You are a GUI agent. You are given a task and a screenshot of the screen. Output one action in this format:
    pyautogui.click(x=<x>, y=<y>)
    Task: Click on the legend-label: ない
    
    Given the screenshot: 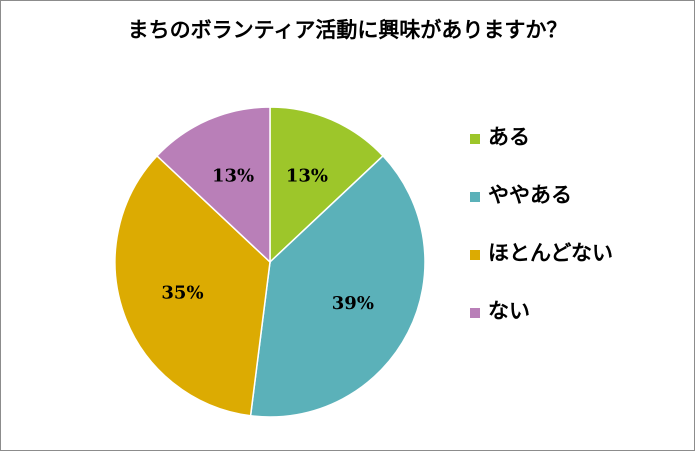 What is the action you would take?
    pyautogui.click(x=509, y=310)
    